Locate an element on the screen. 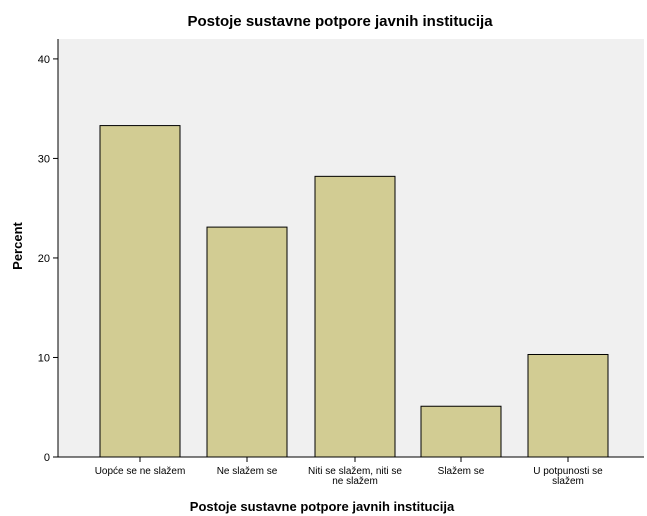 This screenshot has height=516, width=647. x-tick-label: Uopće se ne slažem is located at coordinates (140, 471).